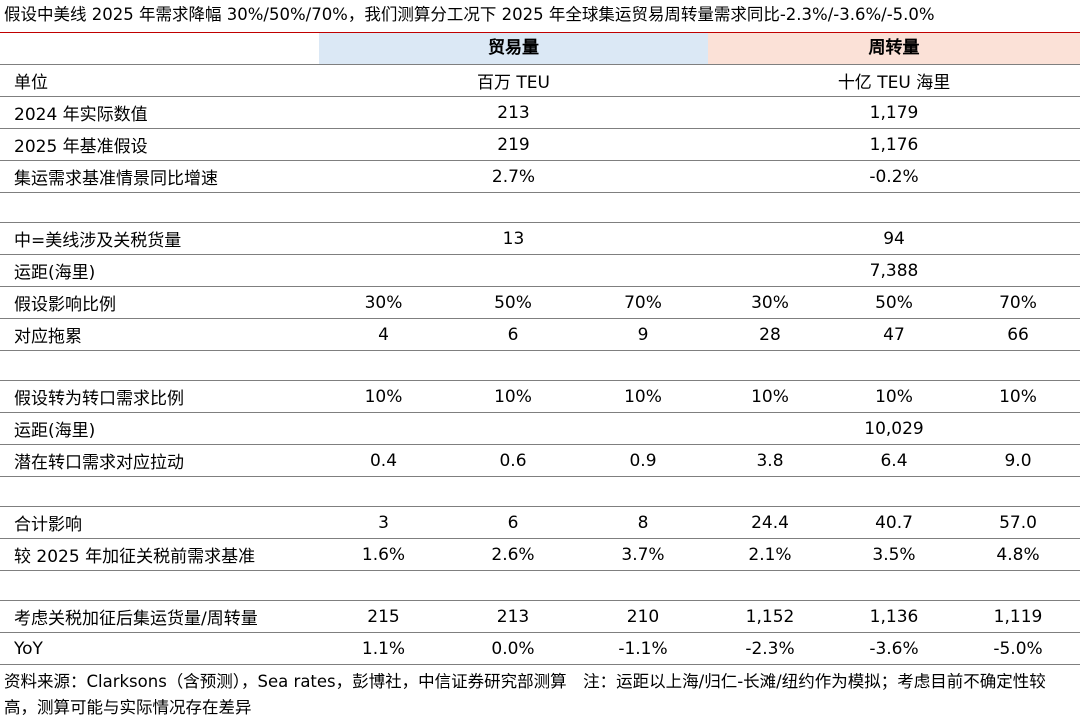  What do you see at coordinates (383, 648) in the screenshot?
I see `cell: 1.1%` at bounding box center [383, 648].